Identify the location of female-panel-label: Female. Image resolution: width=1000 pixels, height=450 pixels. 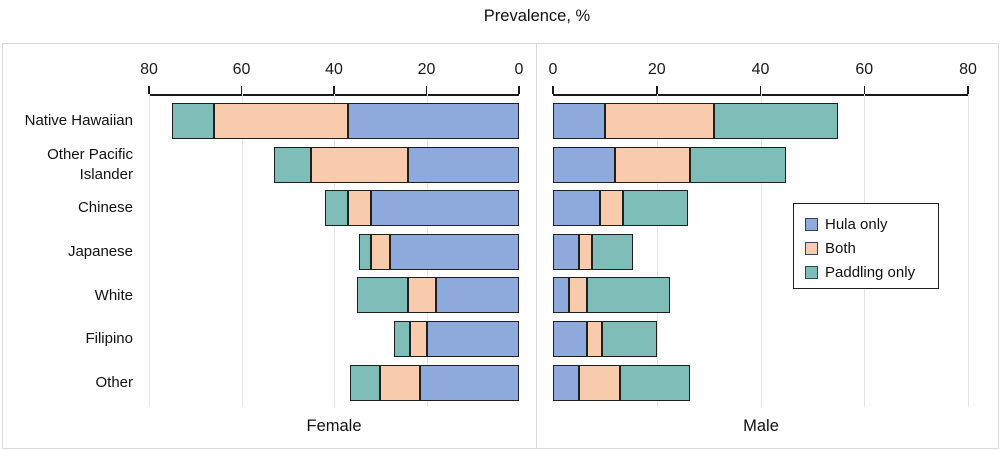
(334, 426).